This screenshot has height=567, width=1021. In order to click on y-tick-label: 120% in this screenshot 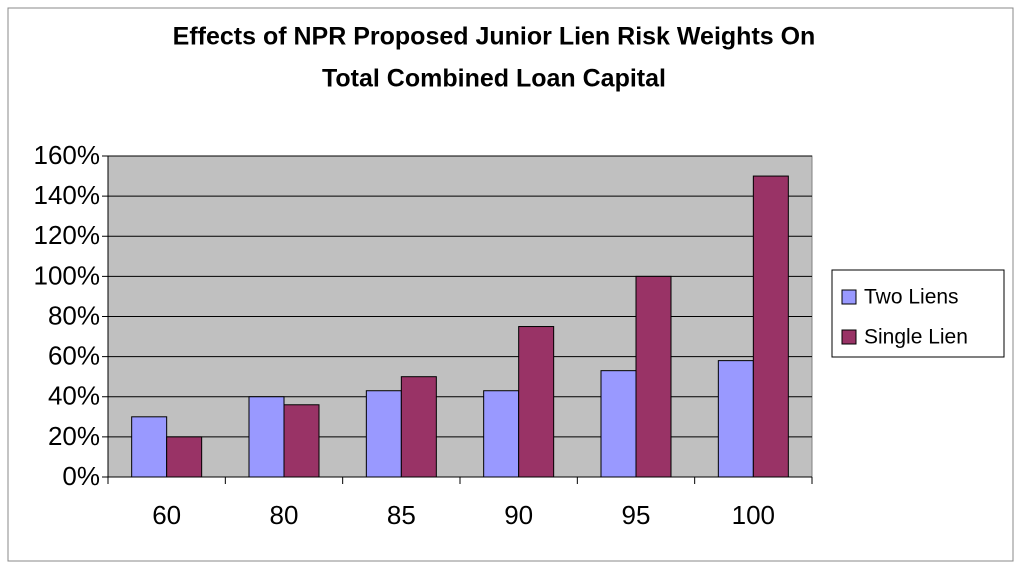, I will do `click(67, 235)`.